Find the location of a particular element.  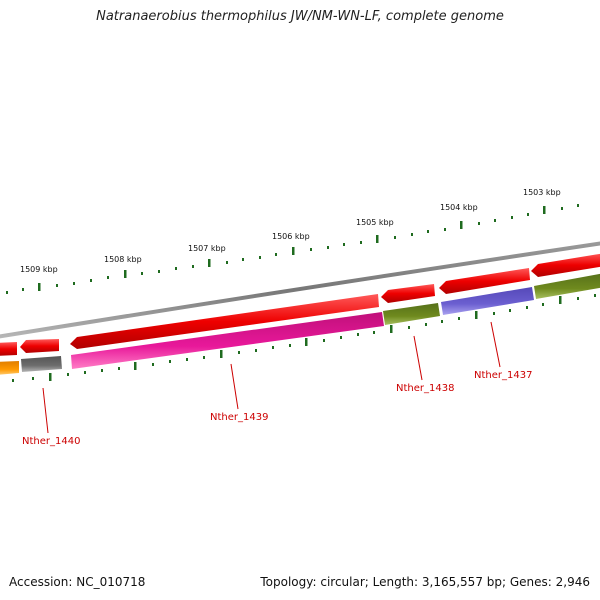

scale-label-1507: 1507 kbp is located at coordinates (207, 248).